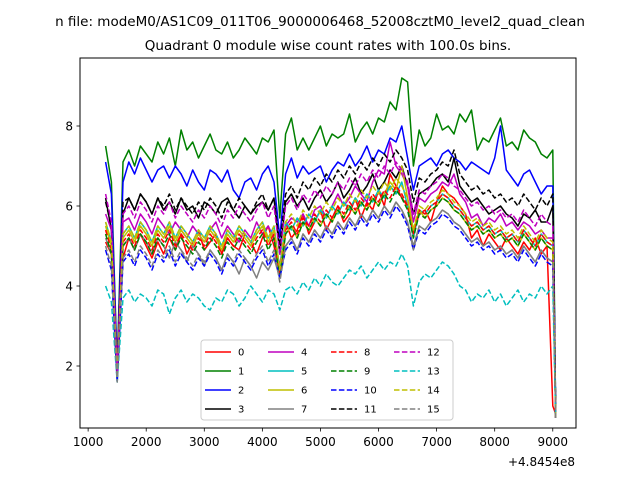  I want to click on legend-label-6: 6, so click(304, 391).